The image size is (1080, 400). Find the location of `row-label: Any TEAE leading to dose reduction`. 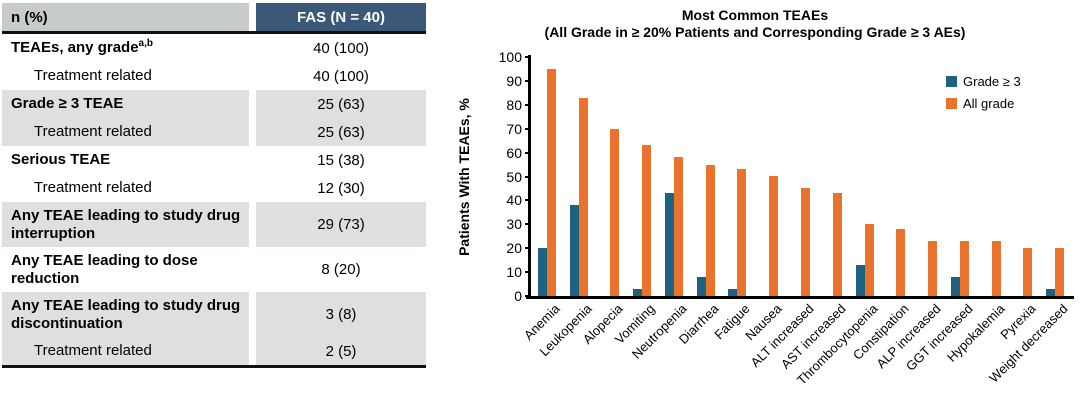

row-label: Any TEAE leading to dose reduction is located at coordinates (104, 269).